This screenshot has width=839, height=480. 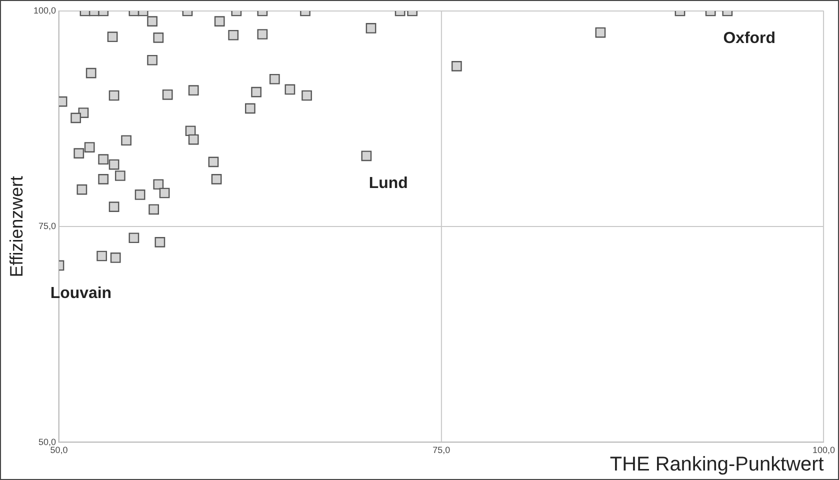 I want to click on y-axis-title: Effizienzwert, so click(x=16, y=227).